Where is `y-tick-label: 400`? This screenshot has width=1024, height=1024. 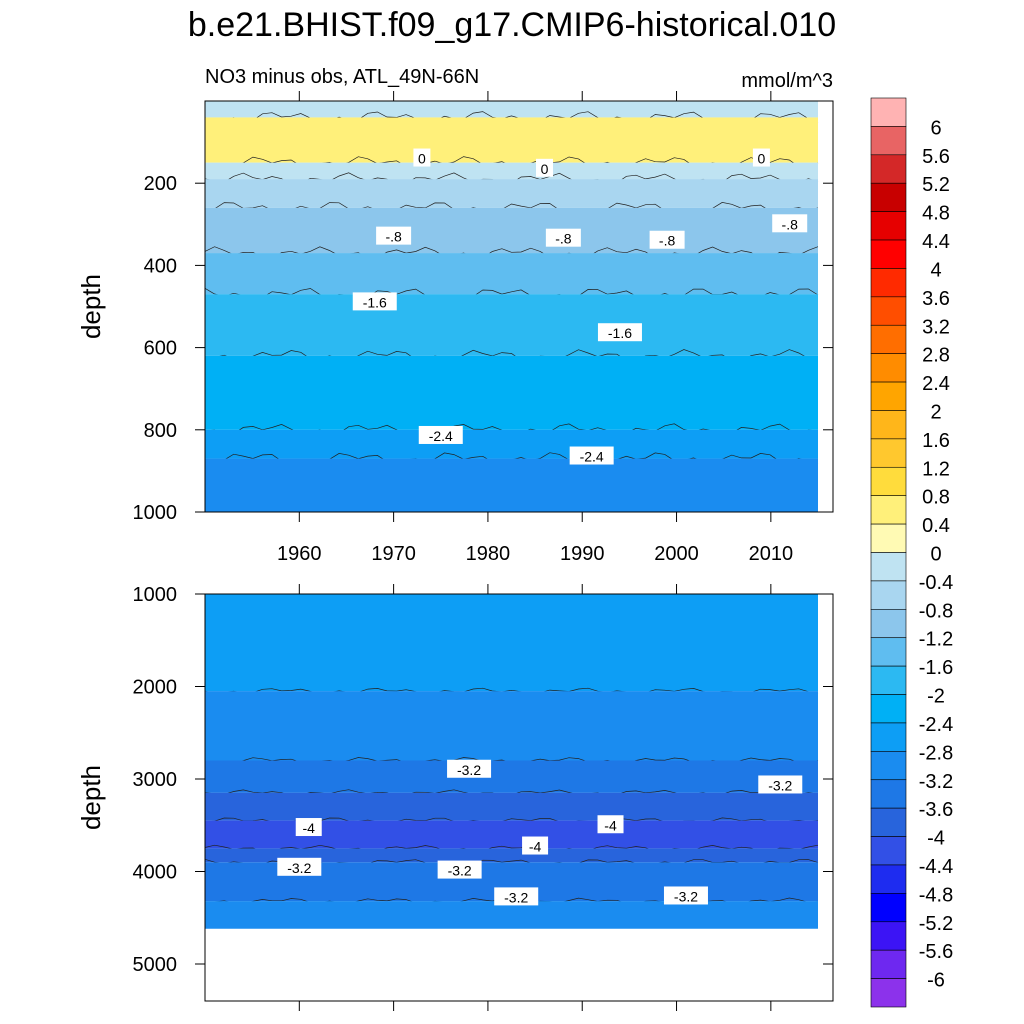 y-tick-label: 400 is located at coordinates (160, 266).